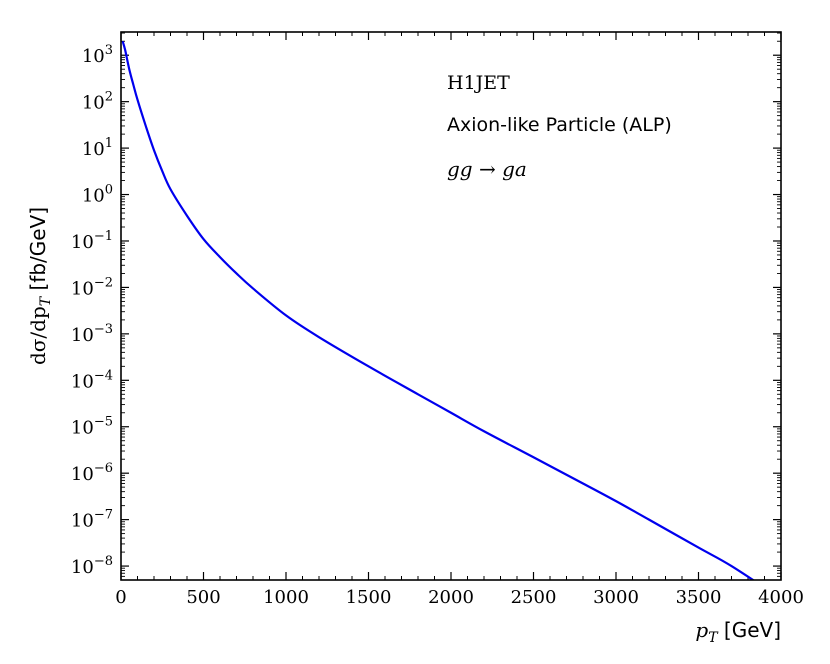 The image size is (830, 664). I want to click on y-tick-label: 10⁻⁸, so click(92, 566).